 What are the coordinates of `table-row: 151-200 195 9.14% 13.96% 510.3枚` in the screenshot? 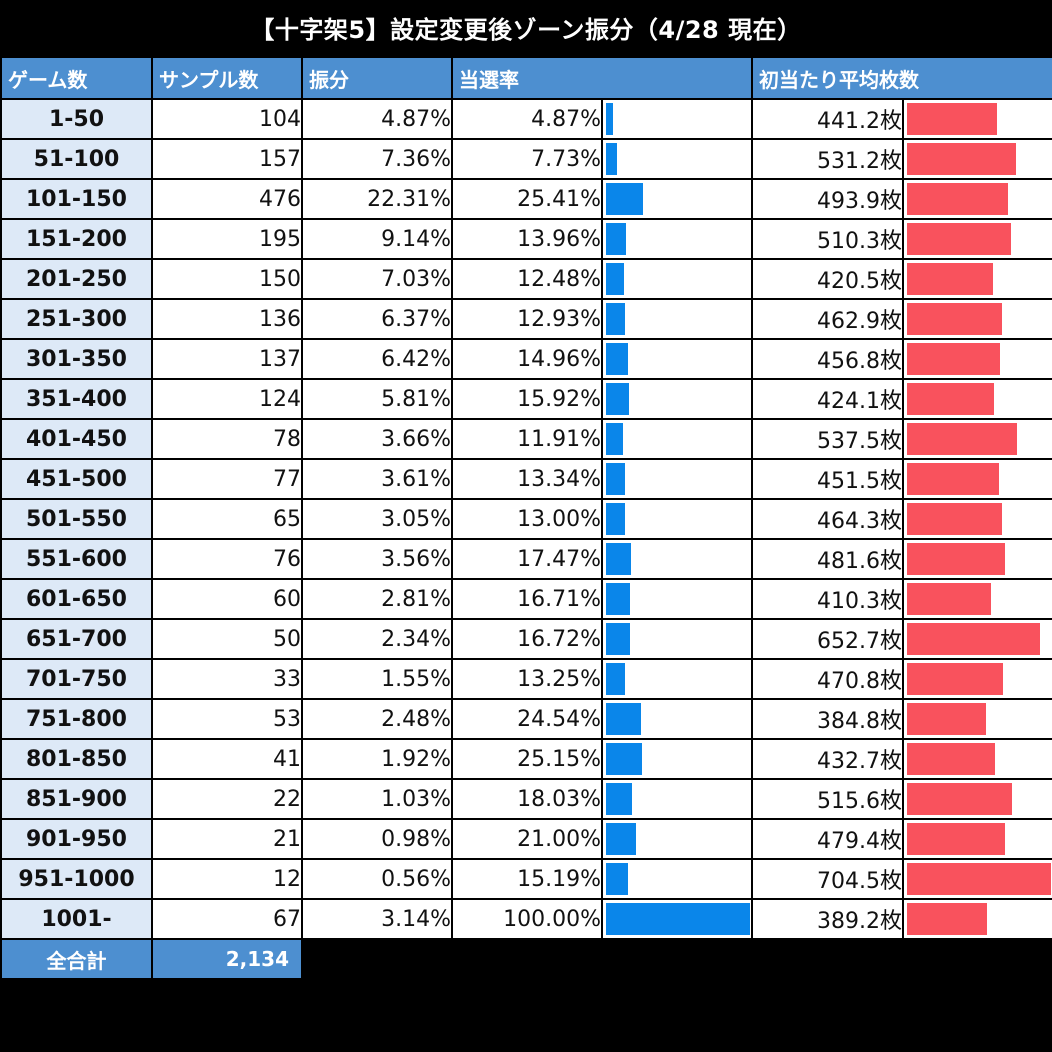 It's located at (526, 239).